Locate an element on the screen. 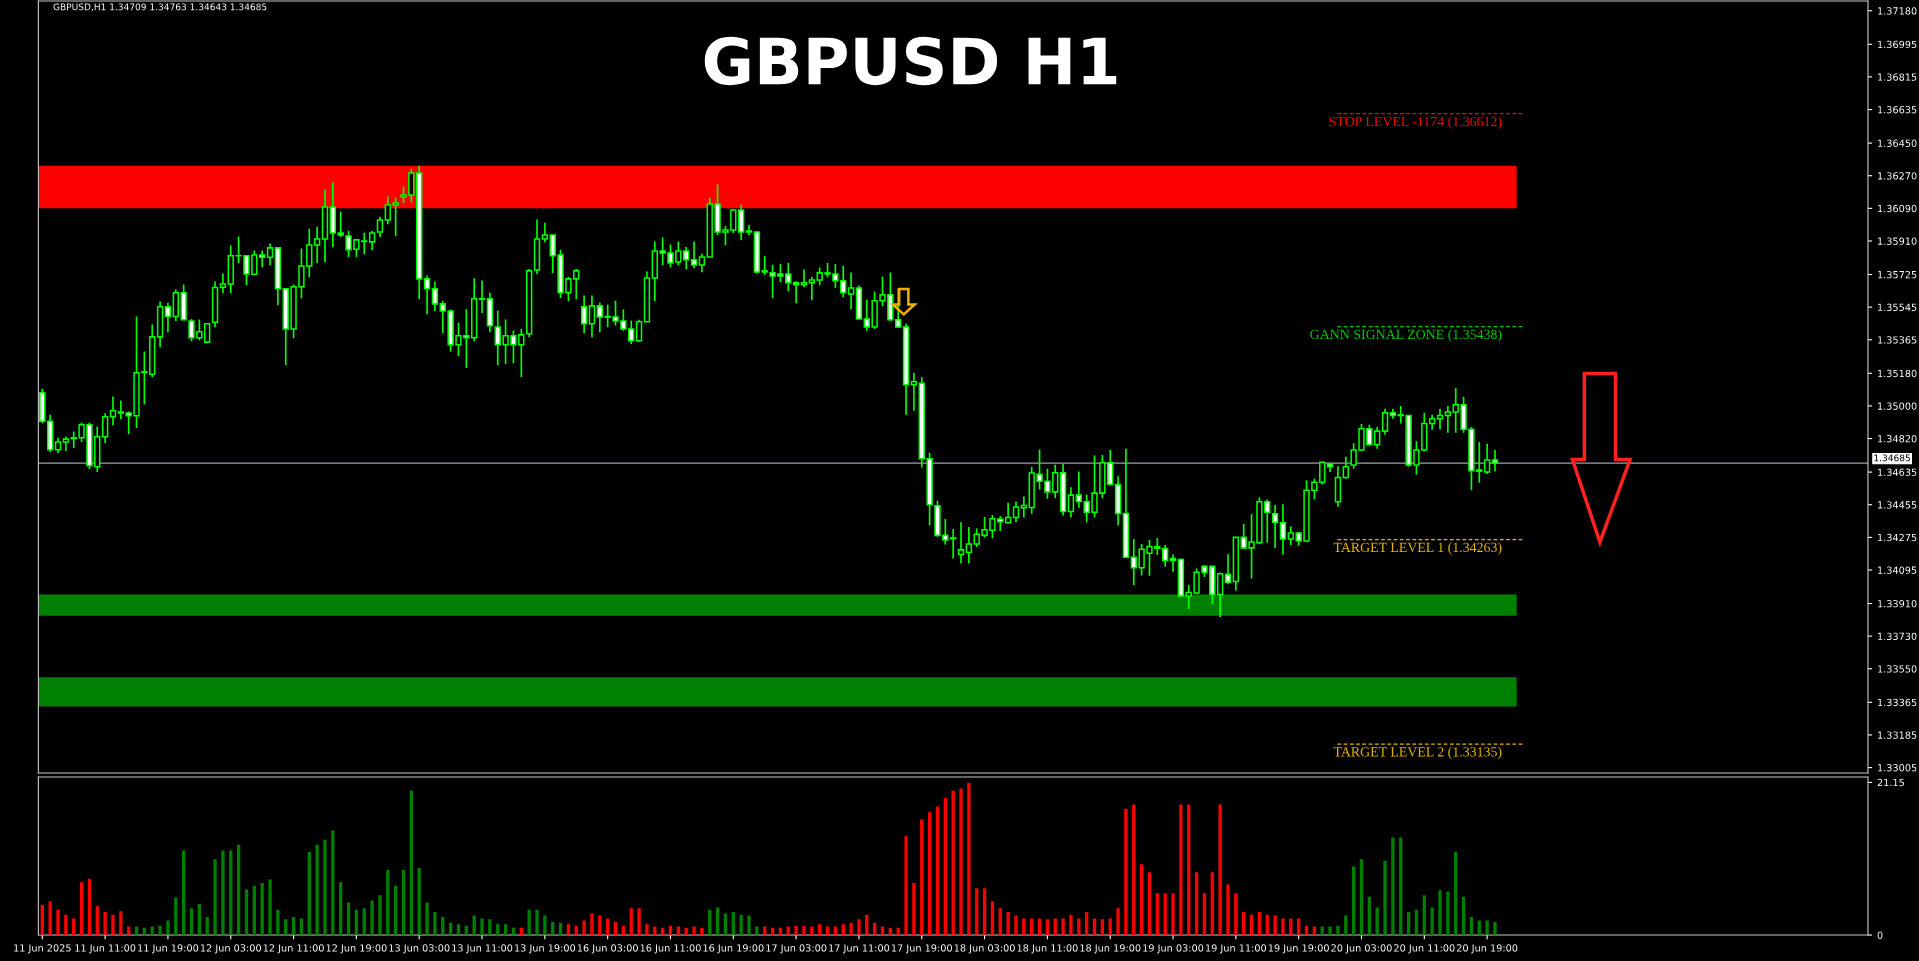 The width and height of the screenshot is (1919, 961). x-tick-label: 13 Jun 11:00 is located at coordinates (482, 949).